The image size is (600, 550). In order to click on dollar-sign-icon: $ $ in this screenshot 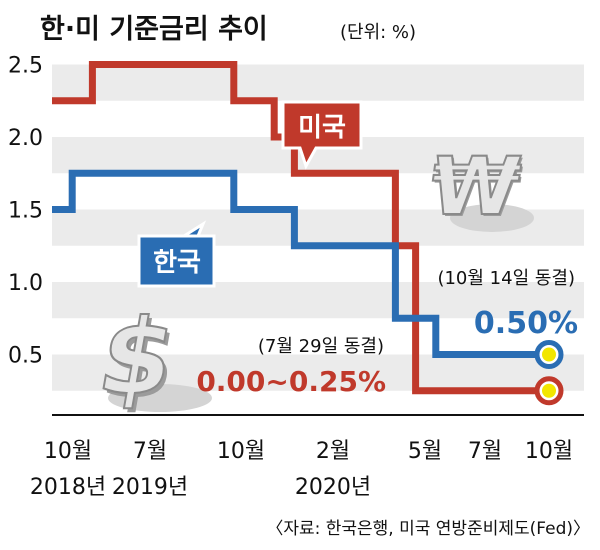, I will do `click(150, 359)`.